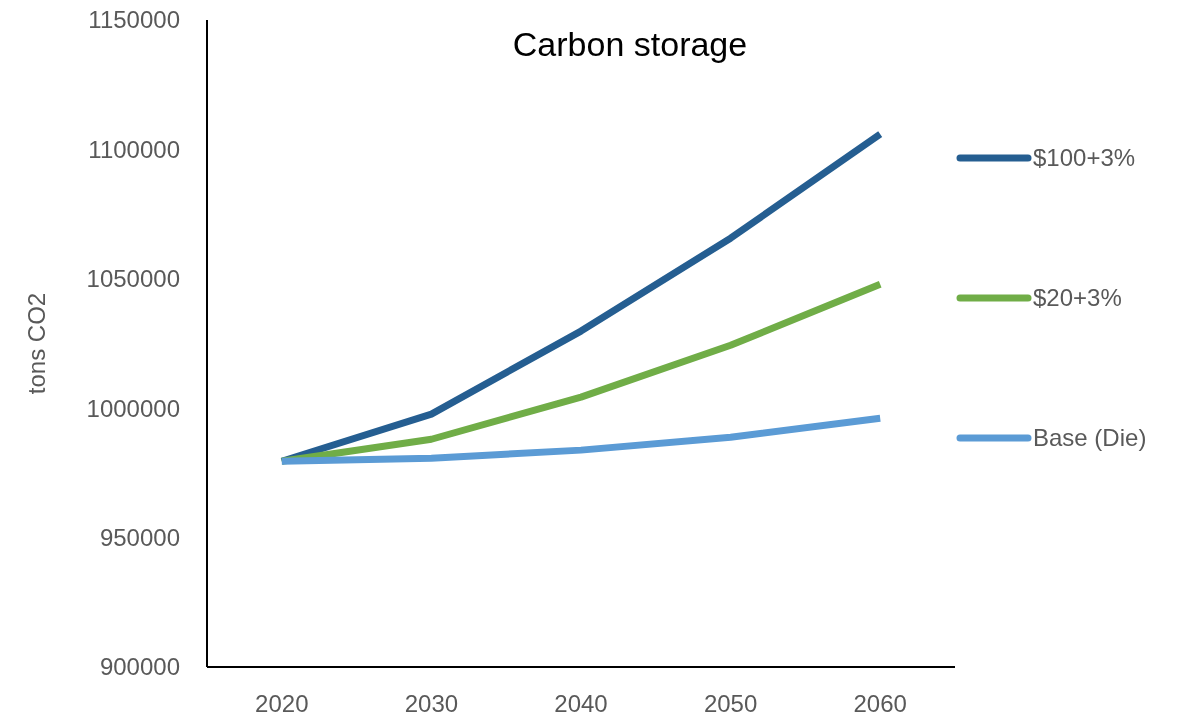 Image resolution: width=1191 pixels, height=725 pixels. What do you see at coordinates (282, 703) in the screenshot?
I see `x-tick-label: 2020` at bounding box center [282, 703].